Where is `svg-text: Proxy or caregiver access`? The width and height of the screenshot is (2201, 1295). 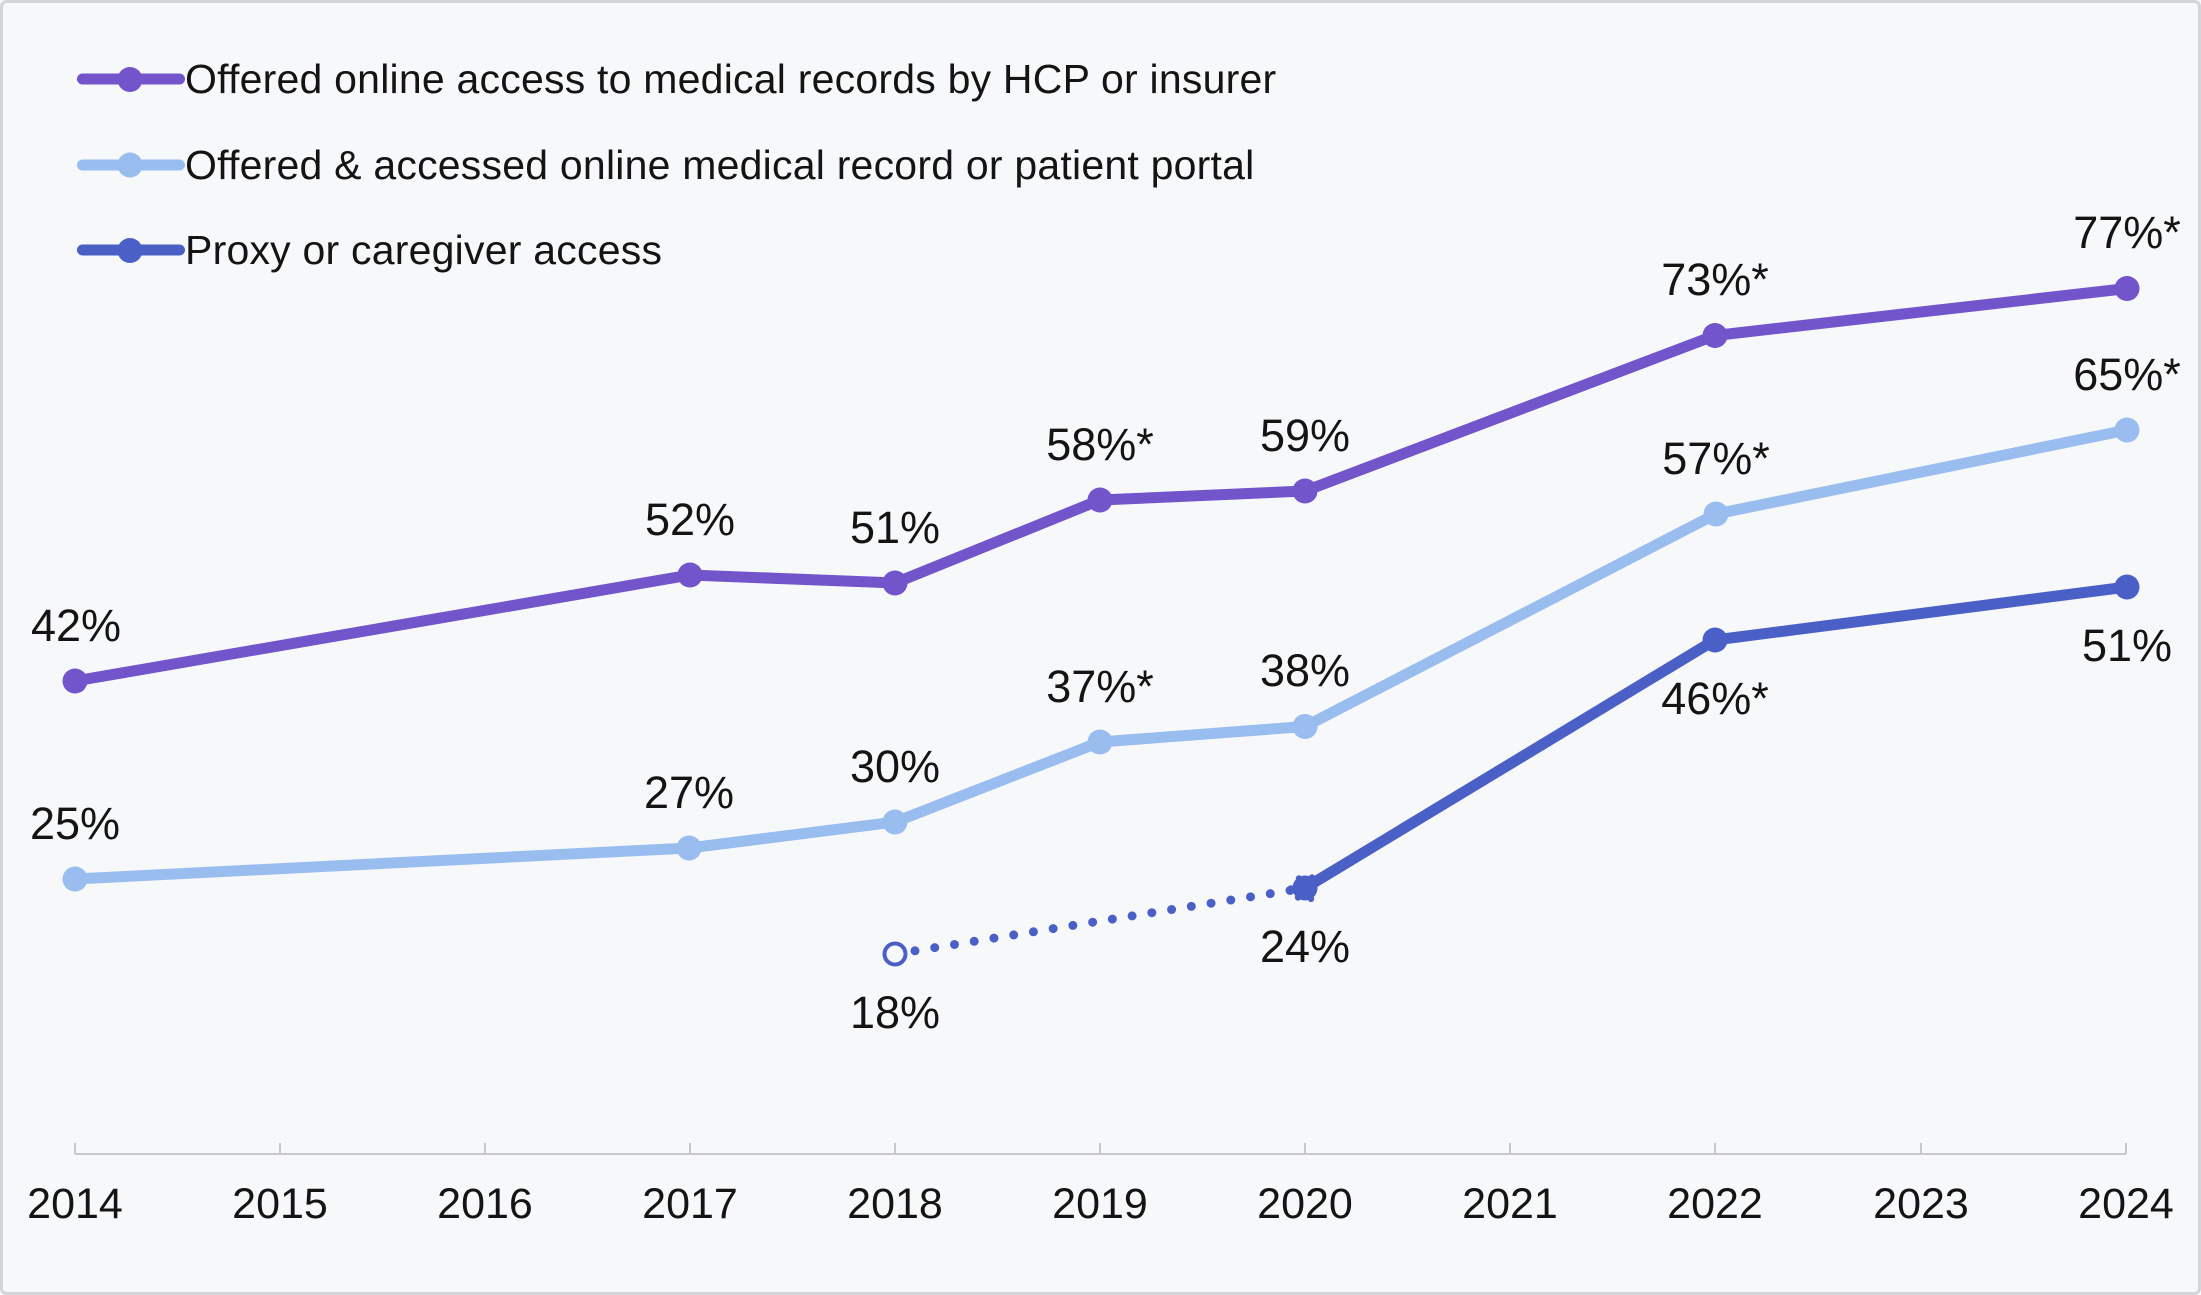
svg-text: Proxy or caregiver access is located at coordinates (423, 250).